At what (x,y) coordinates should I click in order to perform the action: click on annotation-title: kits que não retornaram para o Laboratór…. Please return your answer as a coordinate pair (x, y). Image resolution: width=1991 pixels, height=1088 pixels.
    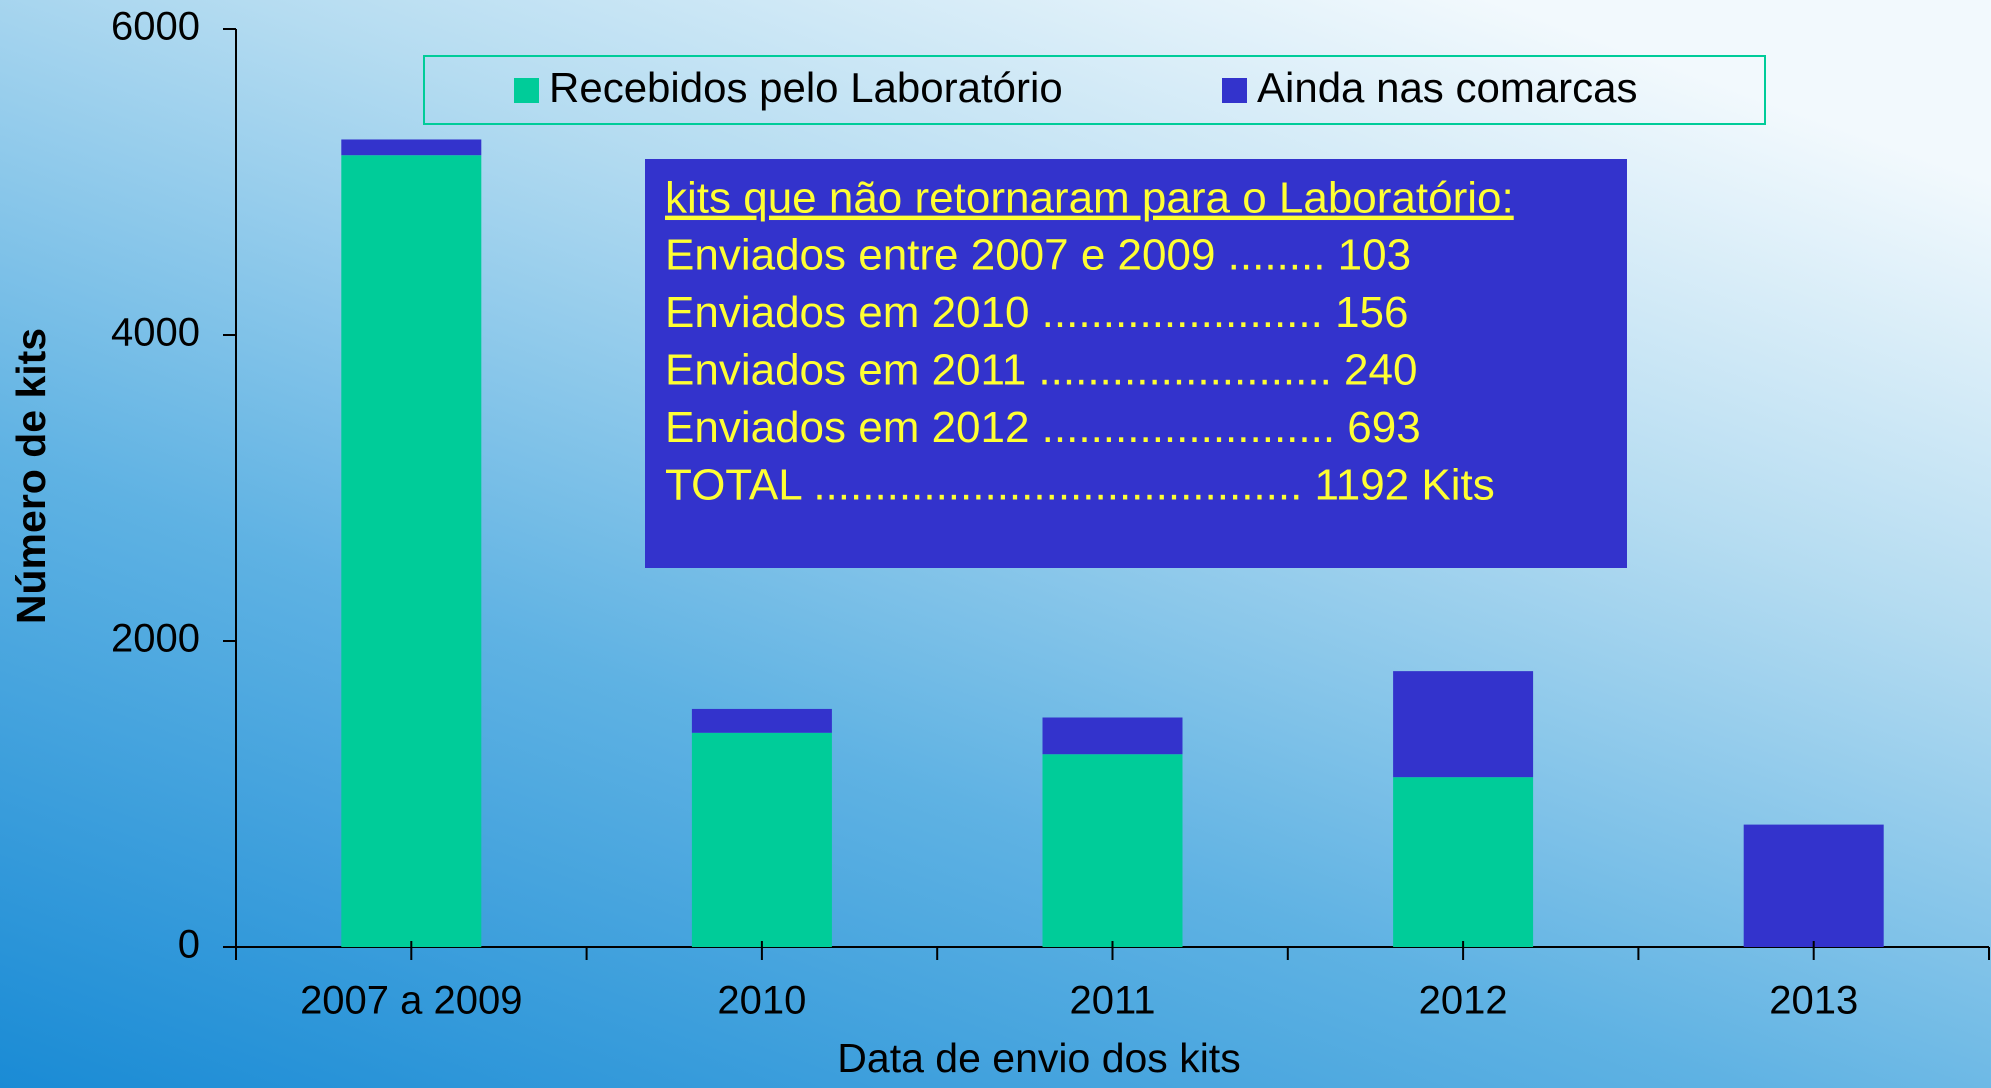
    Looking at the image, I should click on (1089, 198).